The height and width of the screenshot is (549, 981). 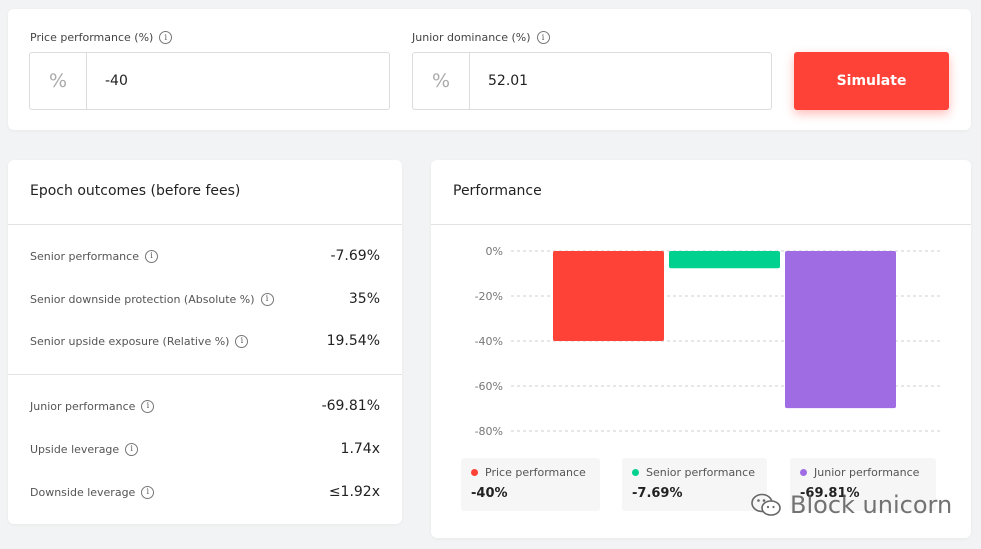 I want to click on legend-value: -7.69%, so click(x=657, y=493).